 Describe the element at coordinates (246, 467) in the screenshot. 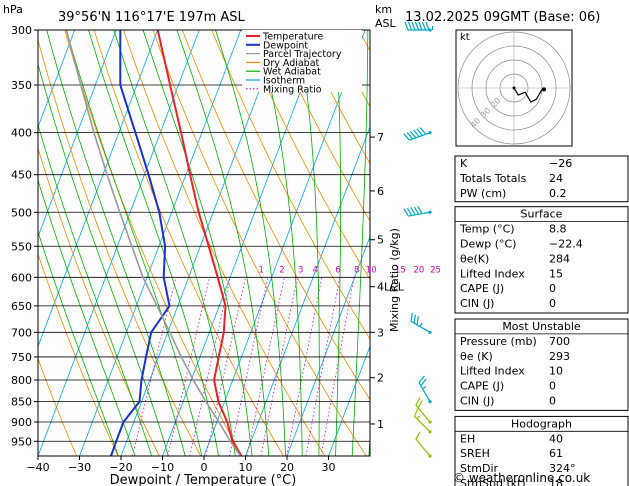

I see `temperature-tick-label: 10` at that location.